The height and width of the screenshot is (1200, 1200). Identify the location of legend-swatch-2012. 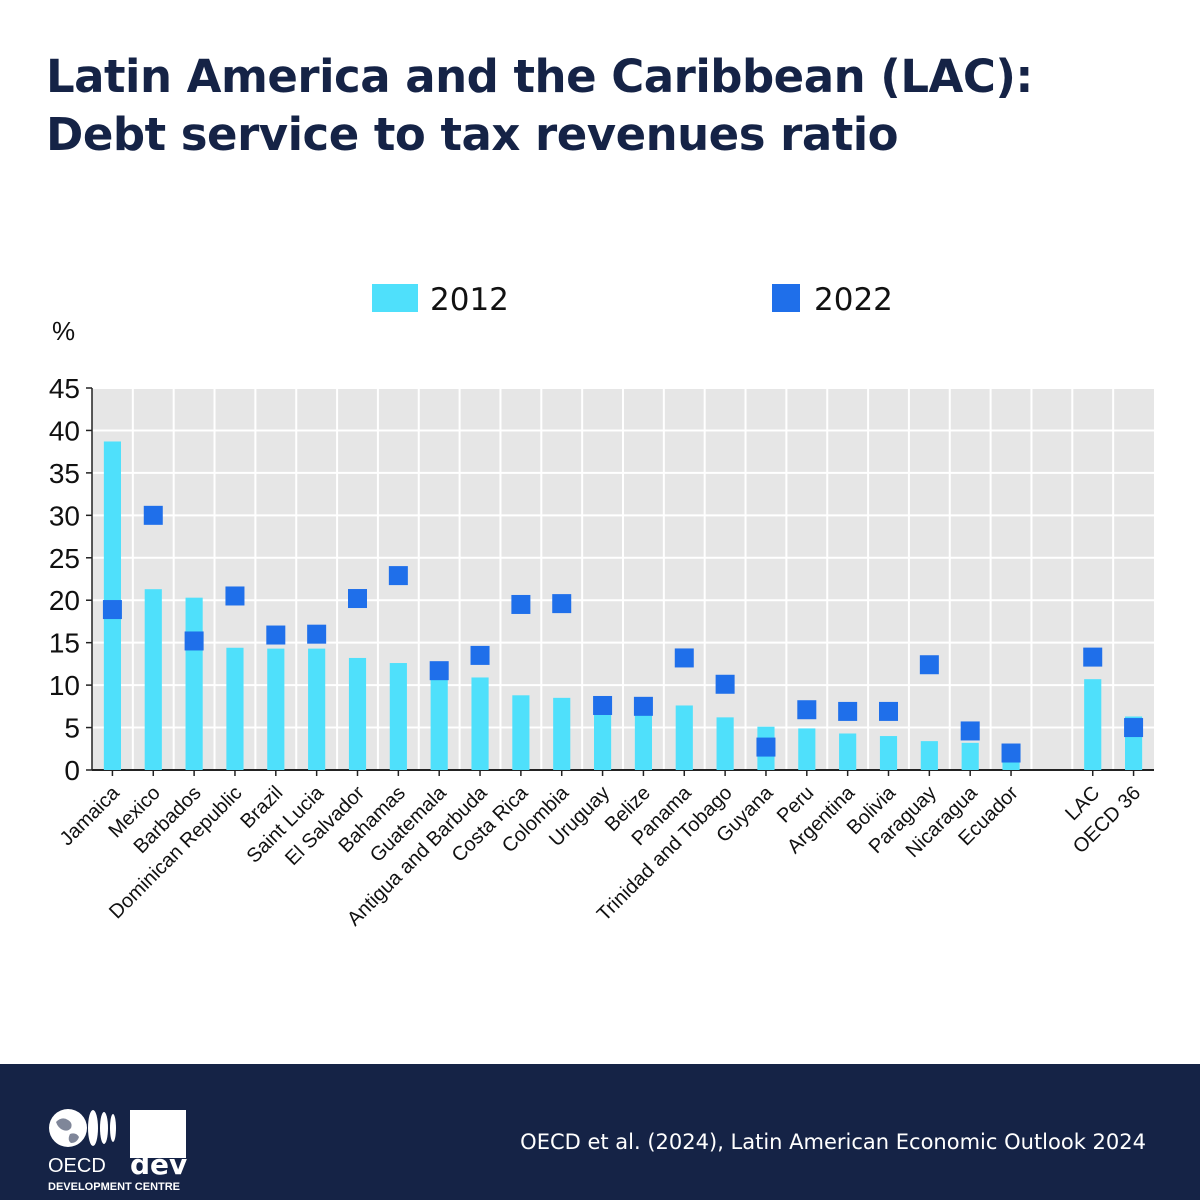
(395, 298).